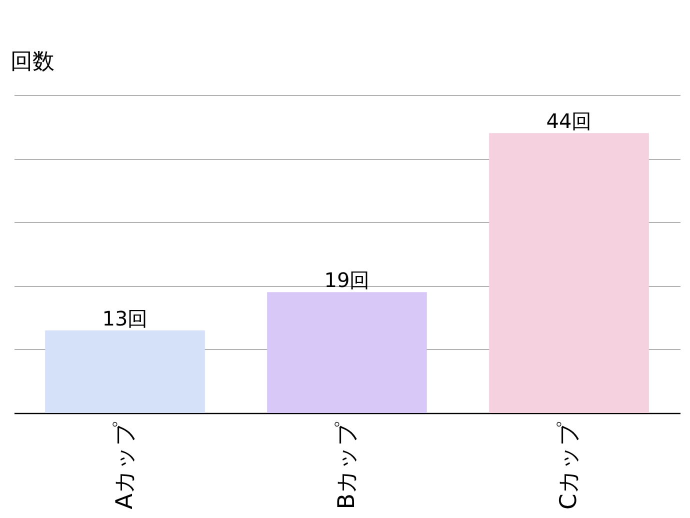 The height and width of the screenshot is (518, 690). What do you see at coordinates (569, 121) in the screenshot?
I see `data-label: 44回` at bounding box center [569, 121].